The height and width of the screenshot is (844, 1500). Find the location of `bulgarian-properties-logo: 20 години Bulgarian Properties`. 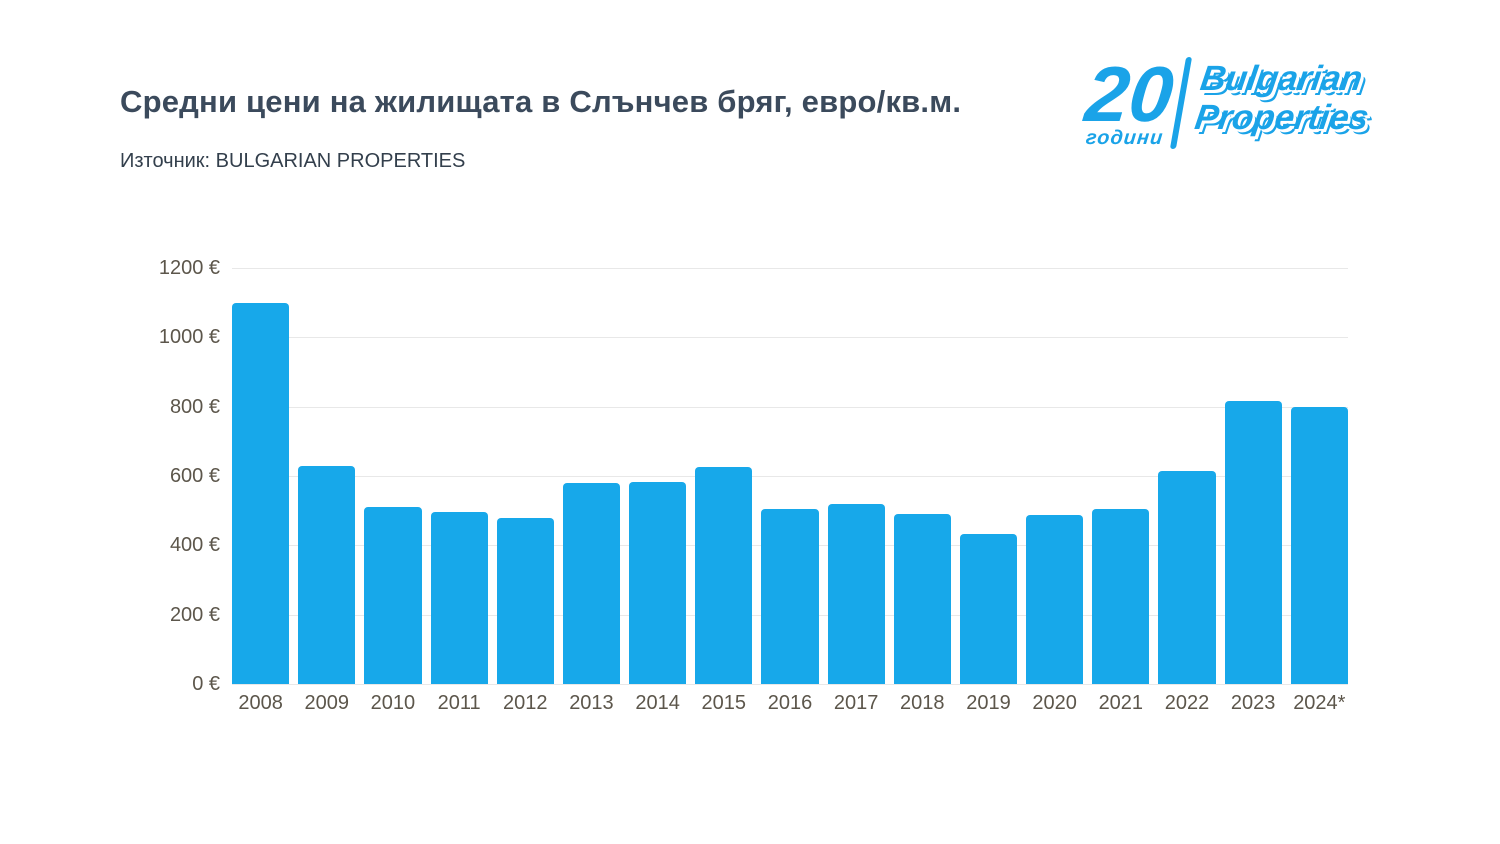

bulgarian-properties-logo: 20 години Bulgarian Properties is located at coordinates (1250, 102).